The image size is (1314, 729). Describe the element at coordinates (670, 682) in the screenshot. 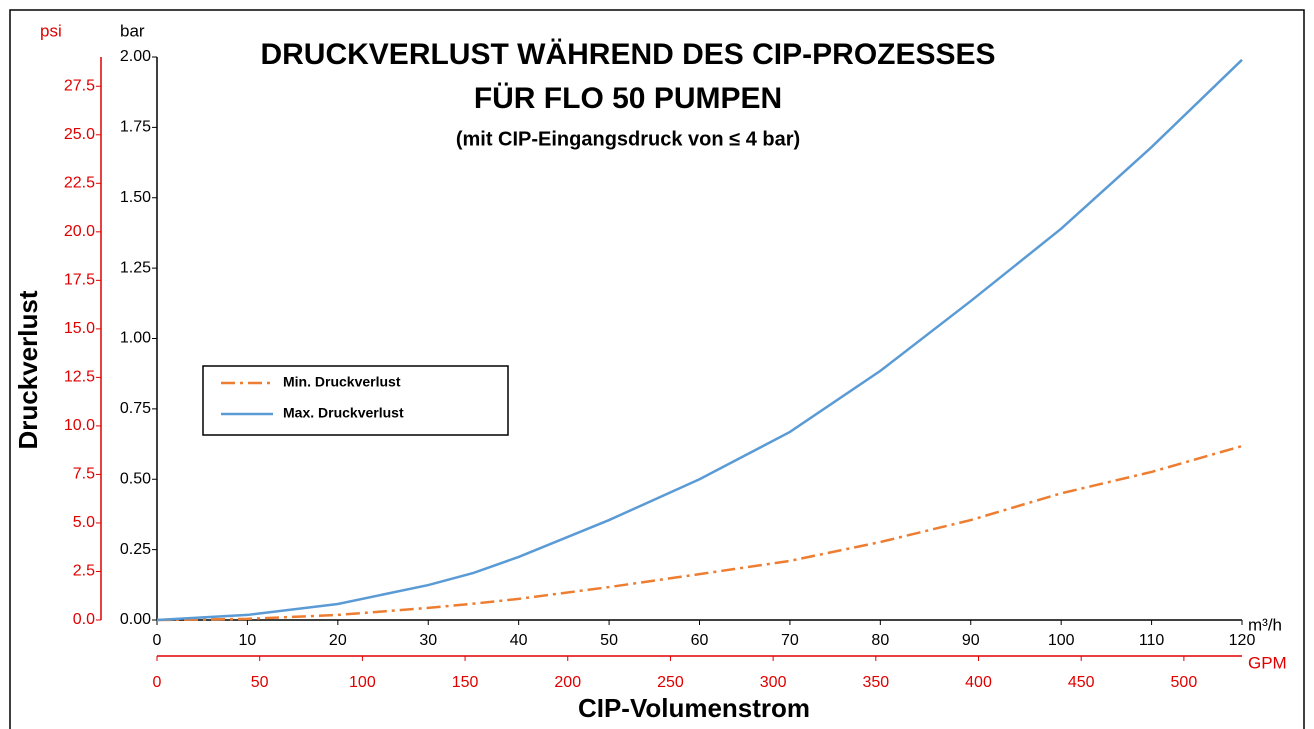

I see `x2-tick-label: 250` at that location.